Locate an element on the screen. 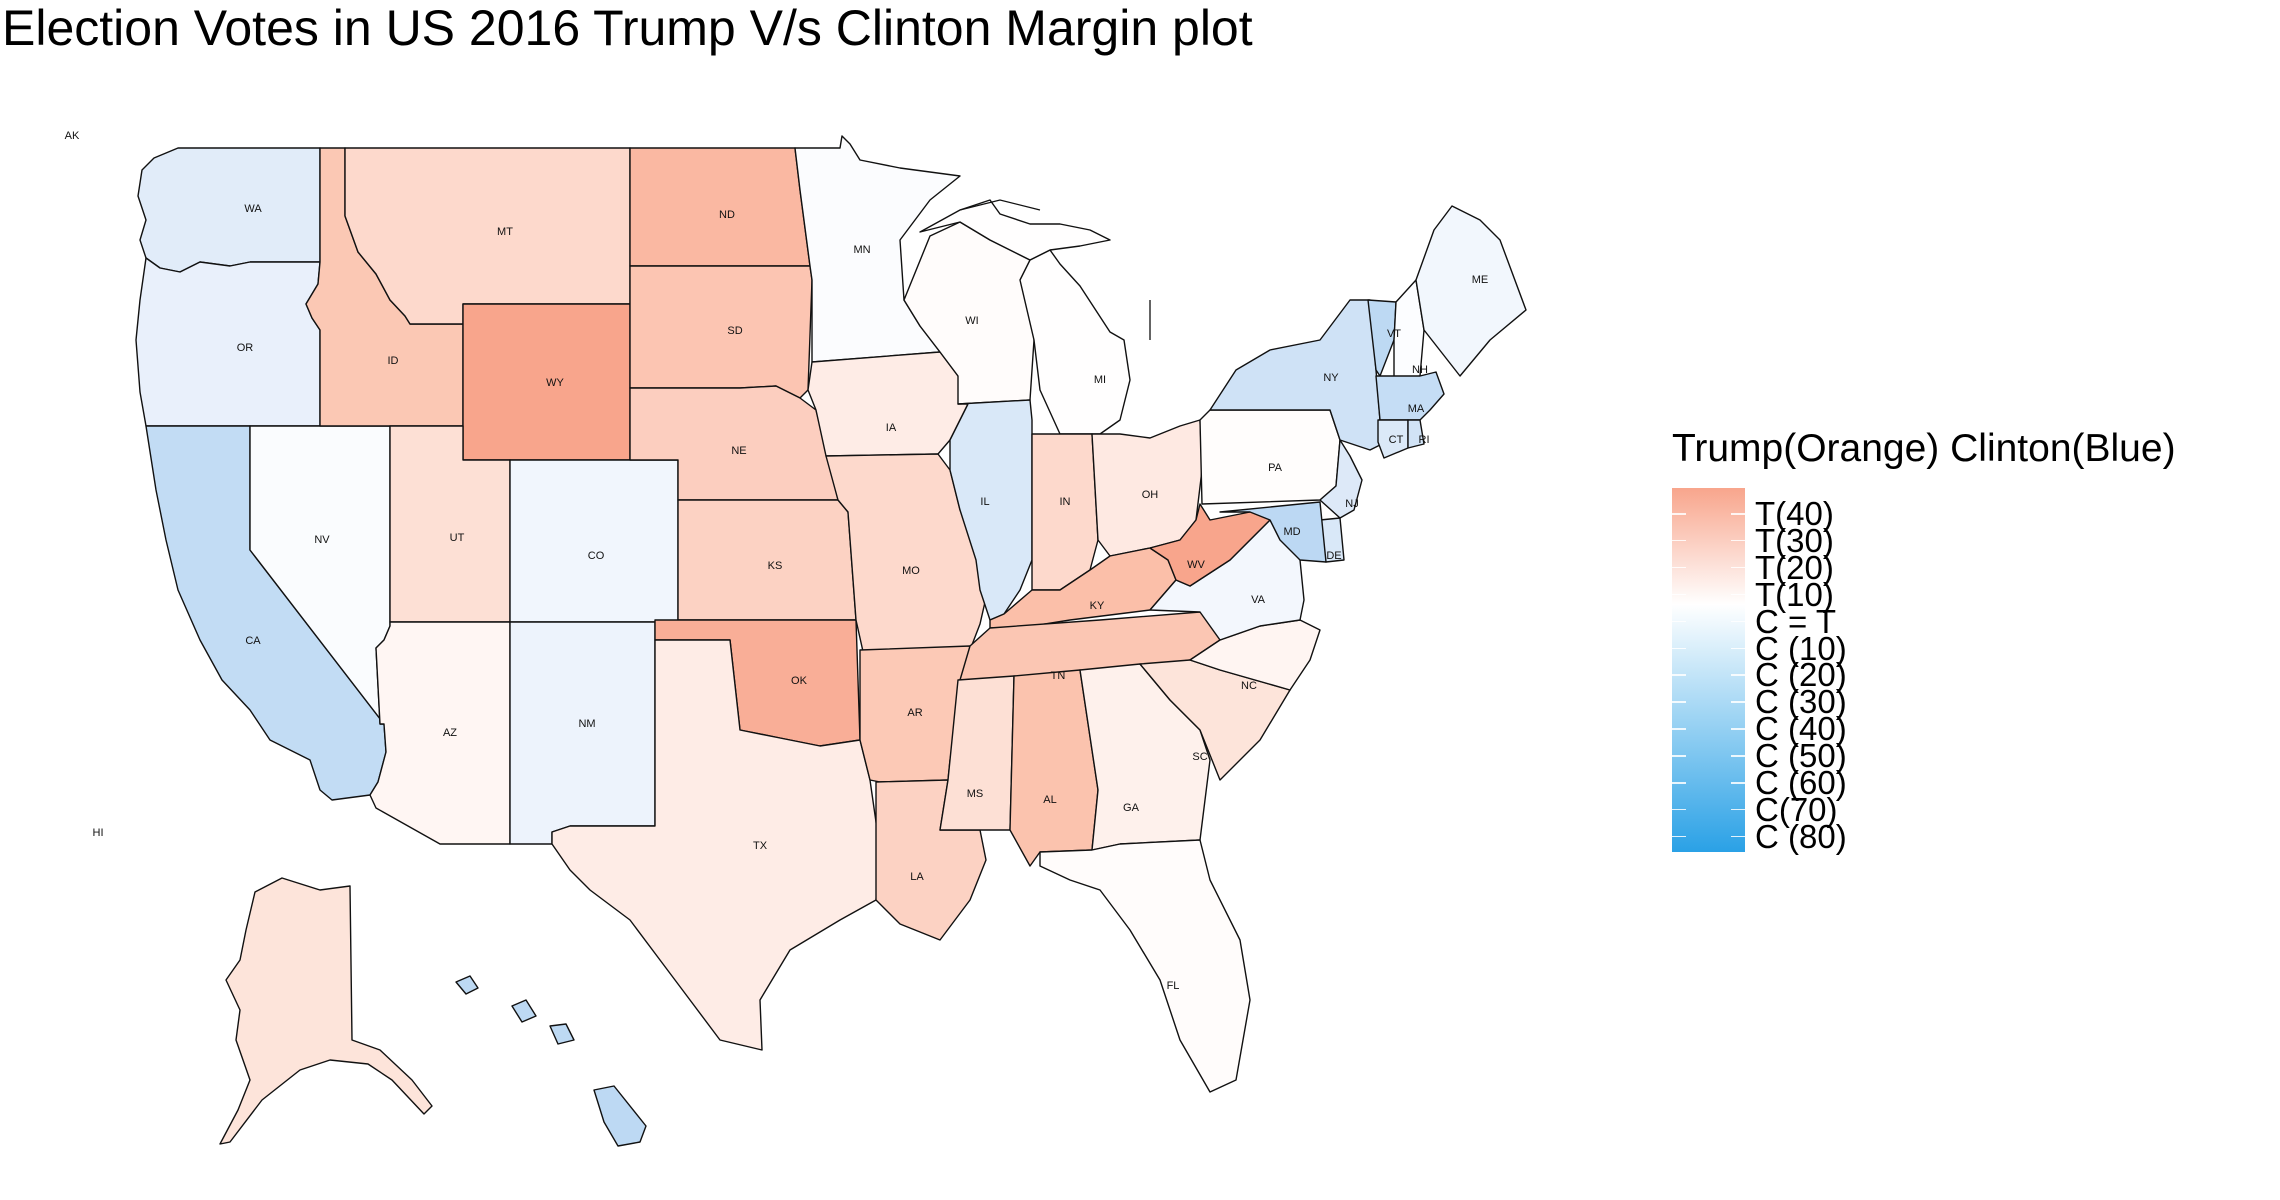 This screenshot has width=2280, height=1200. state-ia is located at coordinates (888, 404).